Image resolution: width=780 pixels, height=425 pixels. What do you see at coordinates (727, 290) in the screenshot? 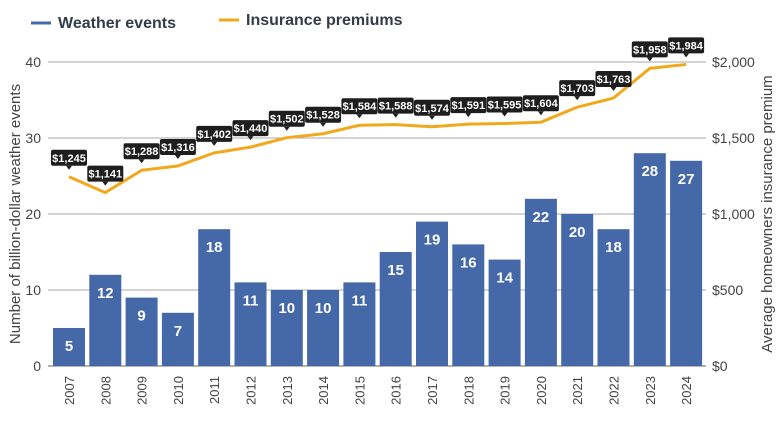
I see `y2-tick-label: $500` at bounding box center [727, 290].